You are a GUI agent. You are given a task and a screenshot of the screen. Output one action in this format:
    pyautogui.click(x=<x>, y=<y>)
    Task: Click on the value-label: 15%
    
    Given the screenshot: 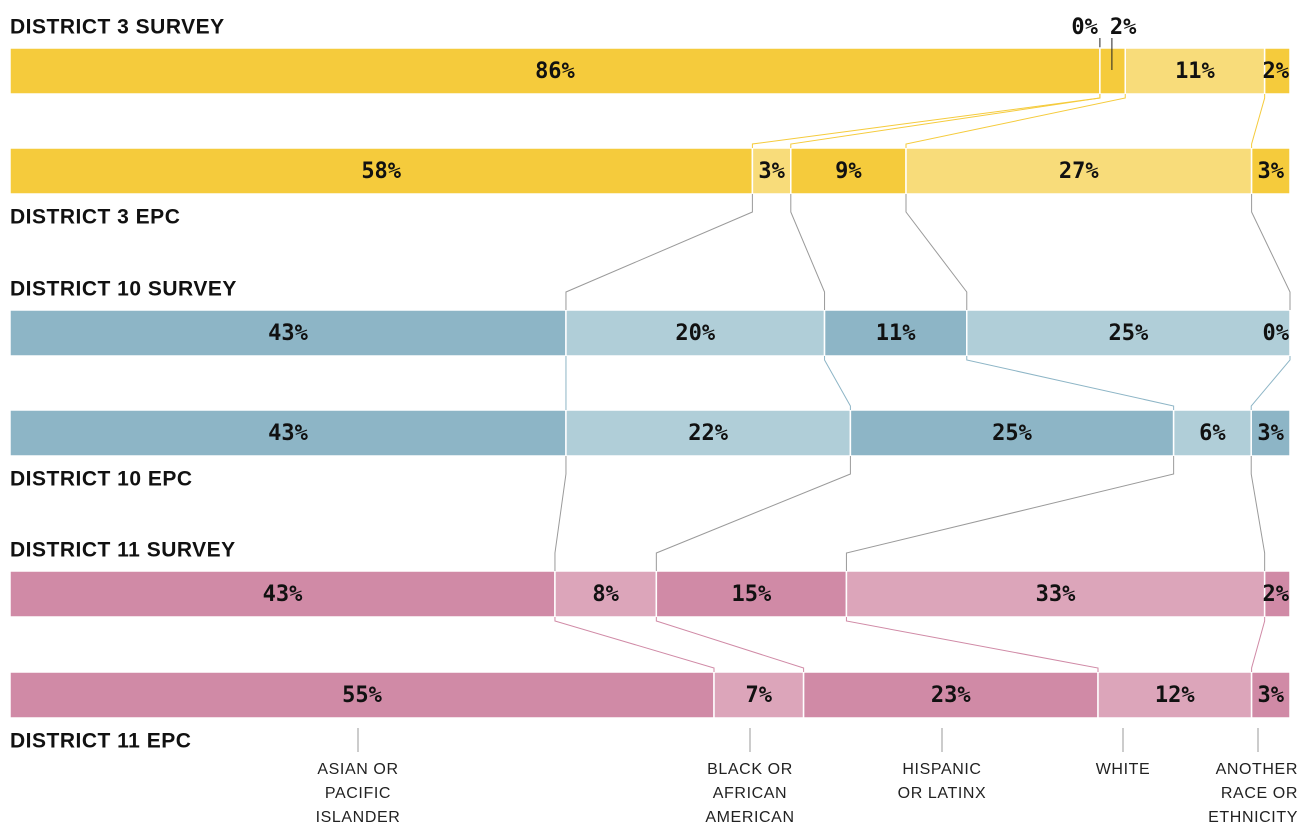 What is the action you would take?
    pyautogui.click(x=752, y=594)
    